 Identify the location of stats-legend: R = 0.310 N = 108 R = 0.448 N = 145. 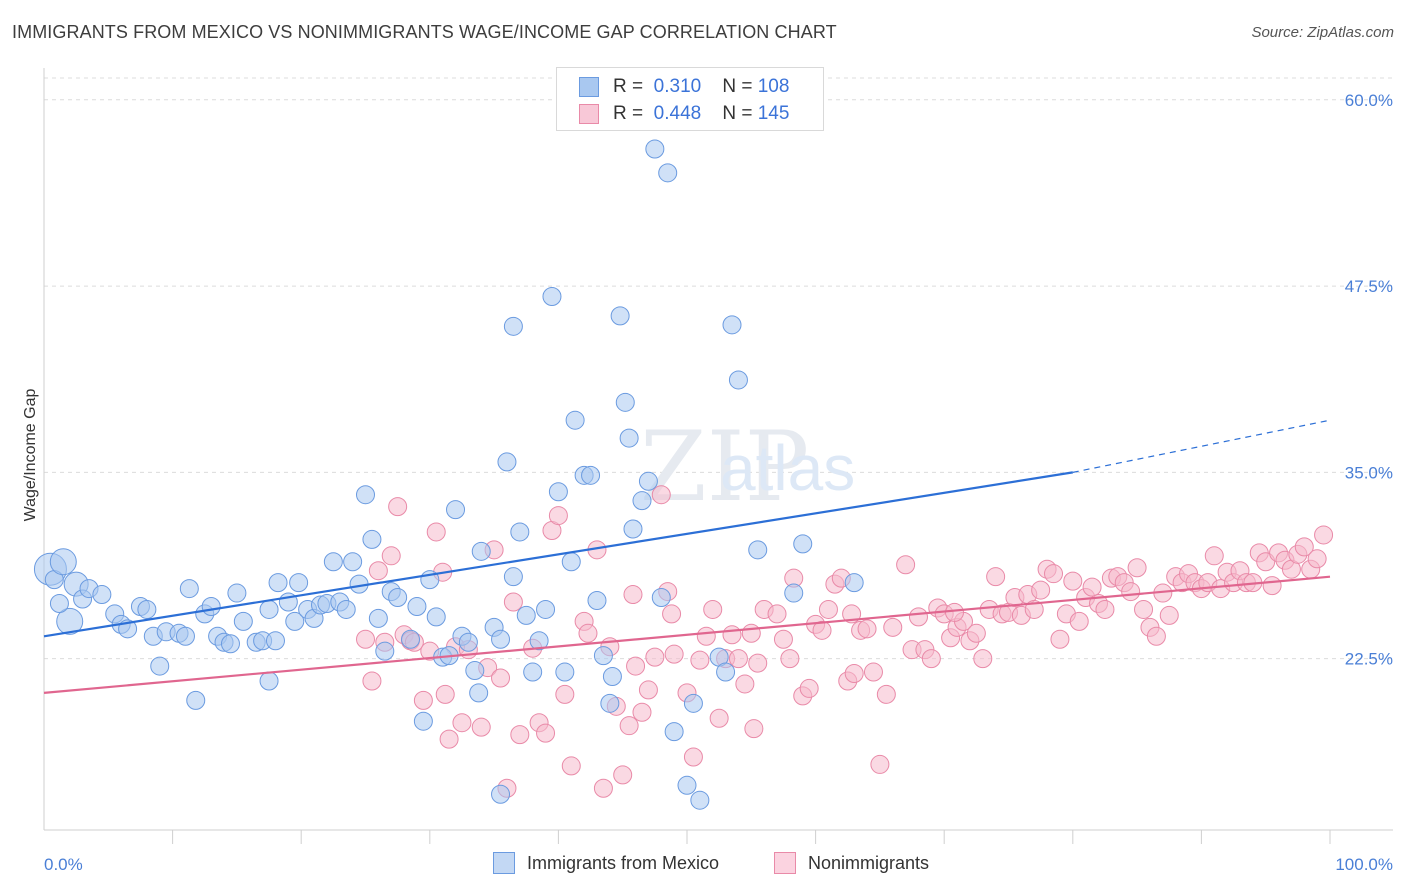
(690, 99).